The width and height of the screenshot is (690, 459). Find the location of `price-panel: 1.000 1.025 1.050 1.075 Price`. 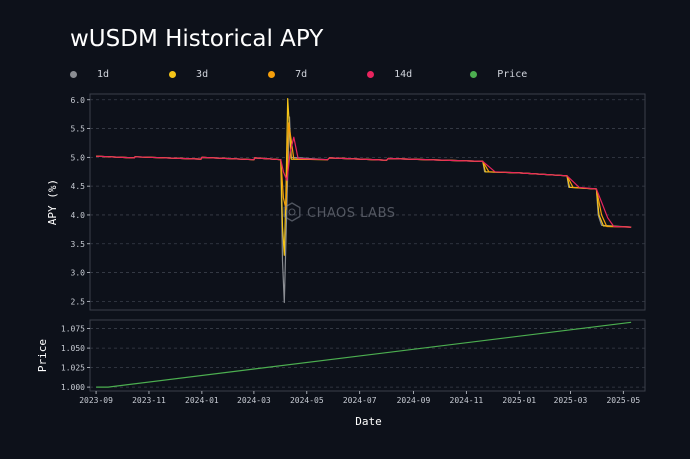

price-panel: 1.000 1.025 1.050 1.075 Price is located at coordinates (341, 355).